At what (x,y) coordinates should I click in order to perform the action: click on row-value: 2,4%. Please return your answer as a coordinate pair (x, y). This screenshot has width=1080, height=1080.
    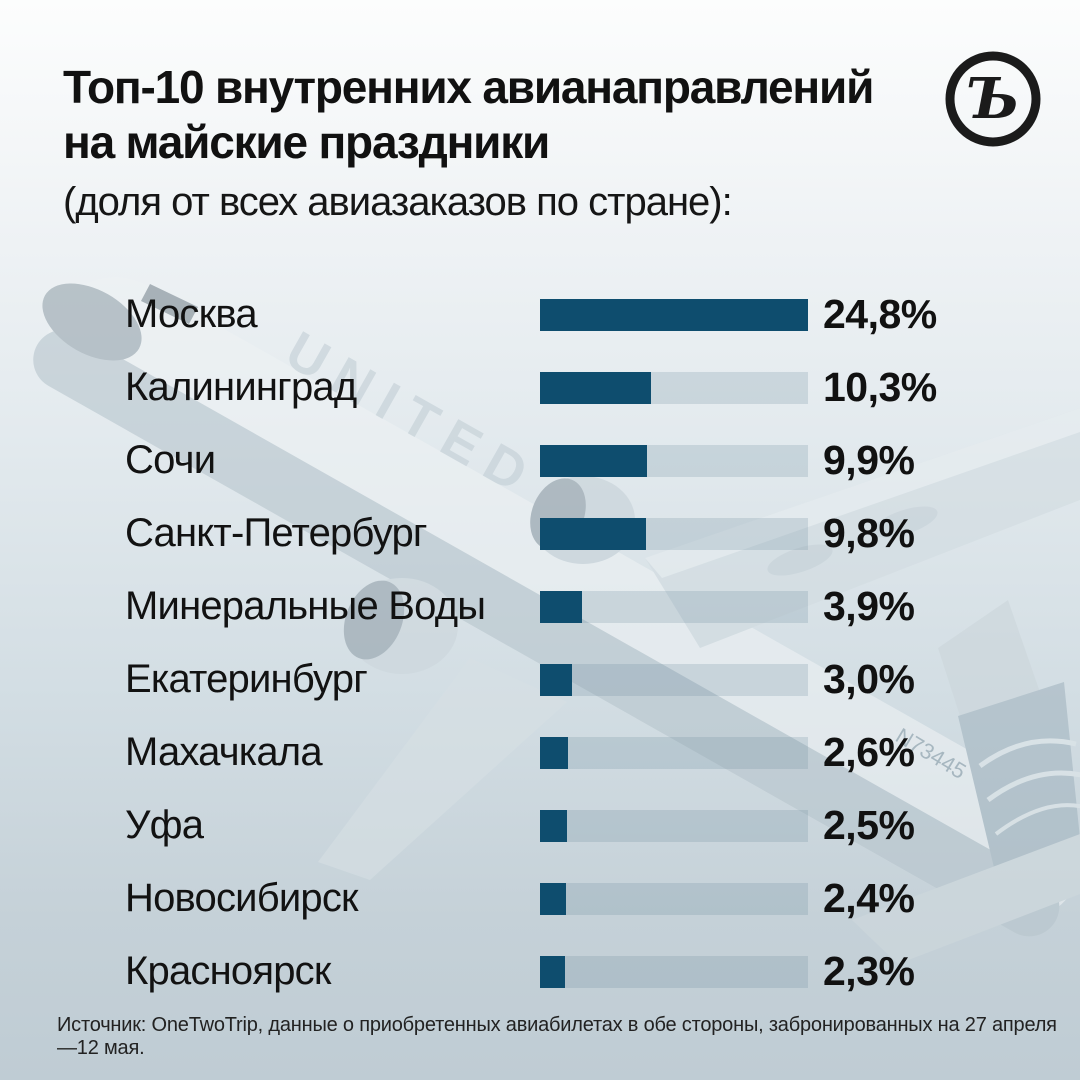
    Looking at the image, I should click on (869, 898).